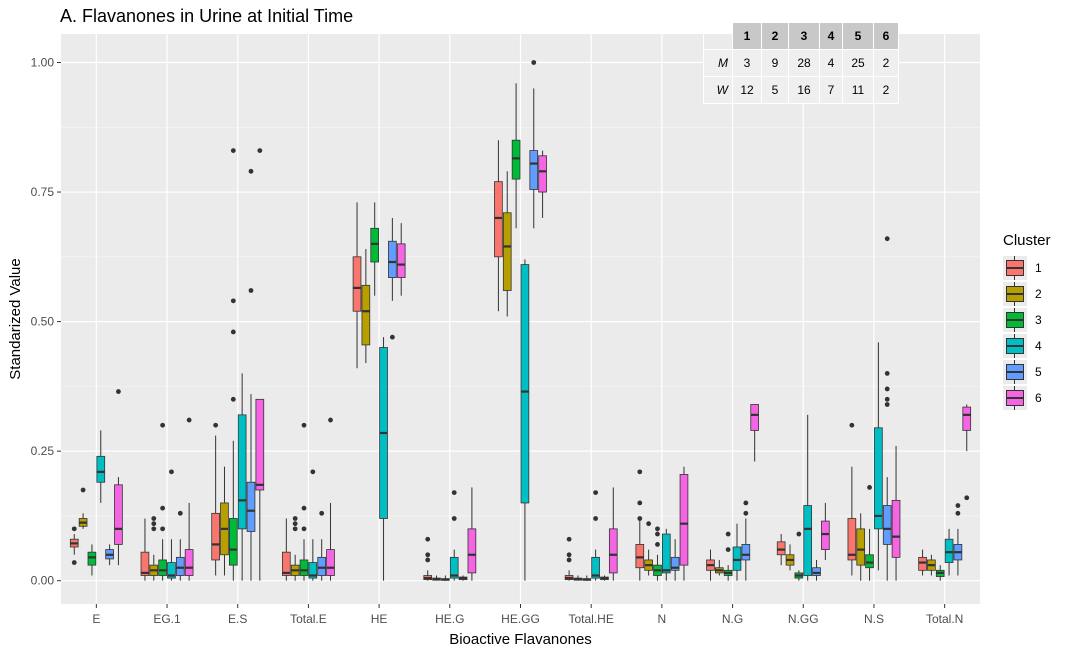 Image resolution: width=1069 pixels, height=654 pixels. Describe the element at coordinates (718, 63) in the screenshot. I see `table-row-label: M` at that location.